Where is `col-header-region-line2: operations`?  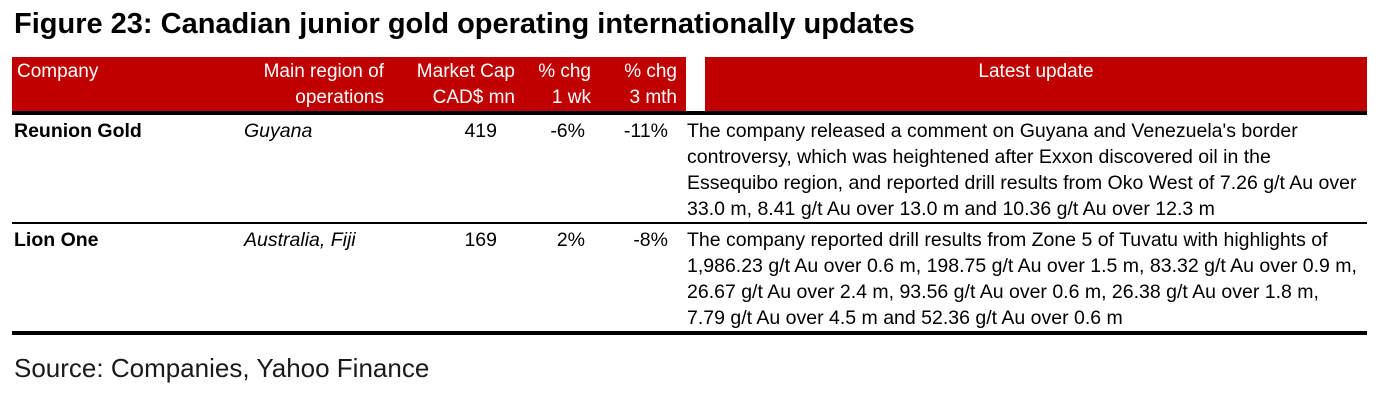
col-header-region-line2: operations is located at coordinates (339, 97).